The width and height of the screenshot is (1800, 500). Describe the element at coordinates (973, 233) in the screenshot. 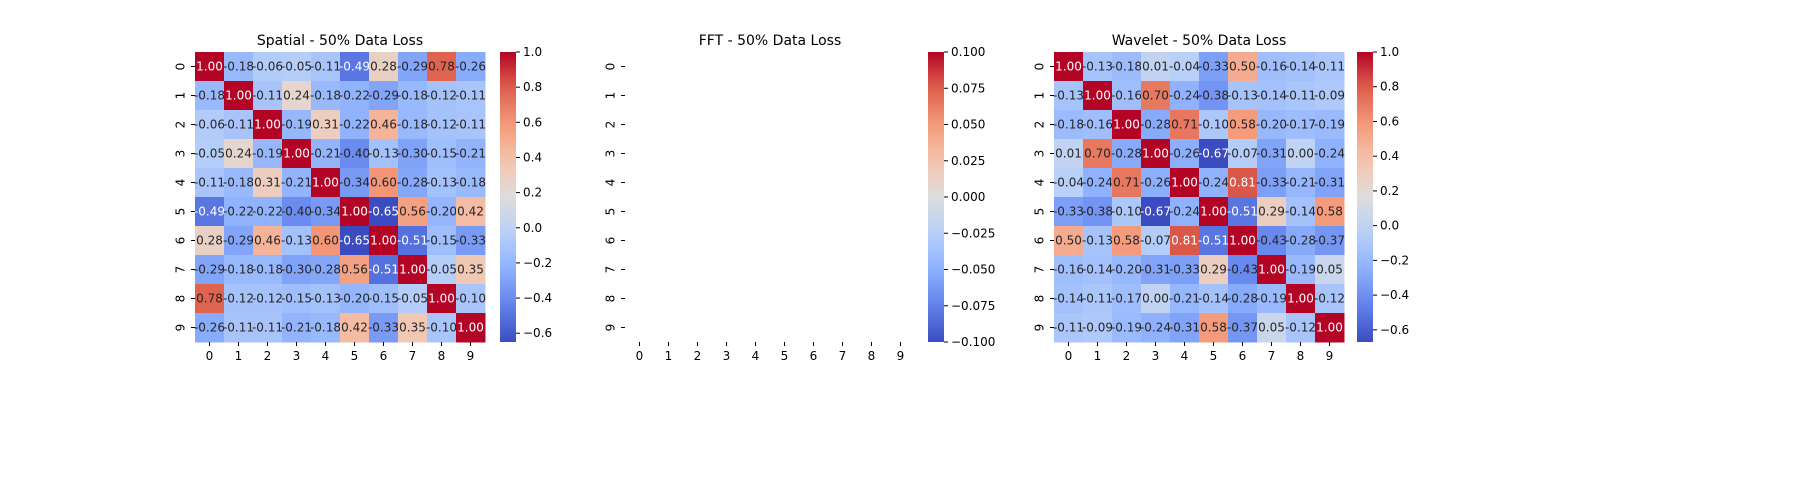

I see `colorbar-tick-label: −0.025` at that location.